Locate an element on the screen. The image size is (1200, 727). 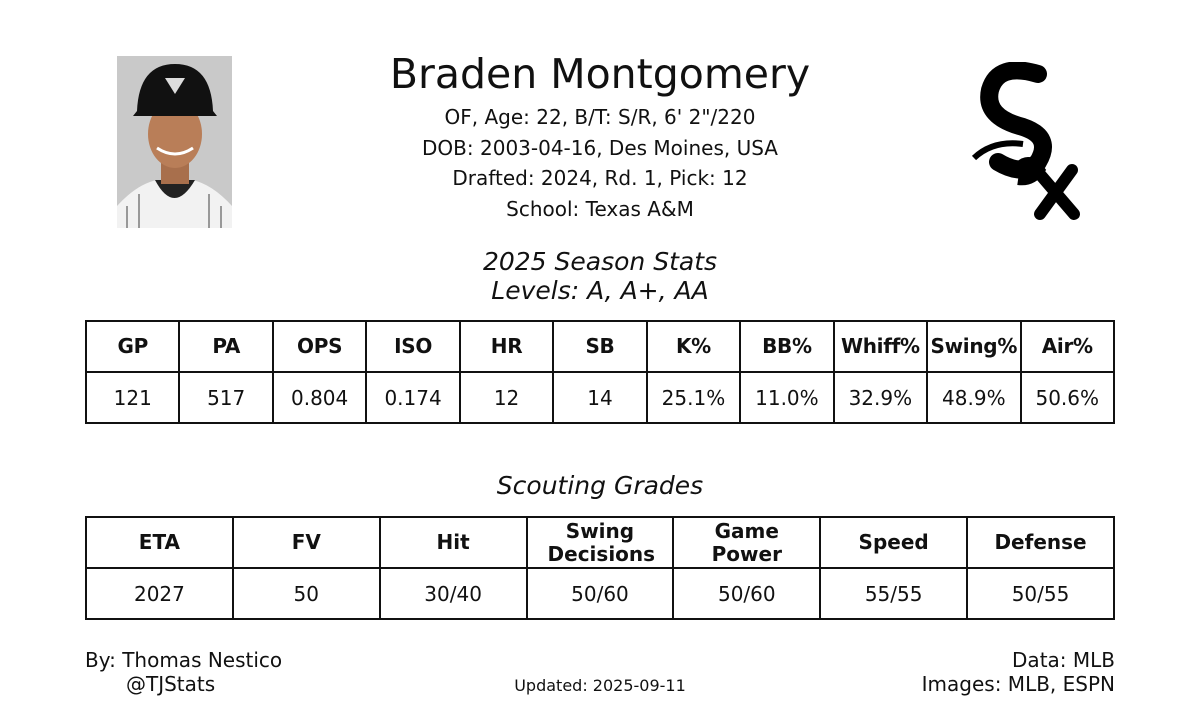
cell-value: 0.804 is located at coordinates (319, 397).